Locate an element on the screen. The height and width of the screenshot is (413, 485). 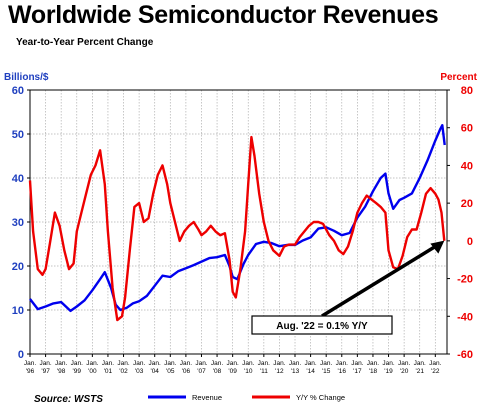
annotation-arrow-line is located at coordinates (380, 280).